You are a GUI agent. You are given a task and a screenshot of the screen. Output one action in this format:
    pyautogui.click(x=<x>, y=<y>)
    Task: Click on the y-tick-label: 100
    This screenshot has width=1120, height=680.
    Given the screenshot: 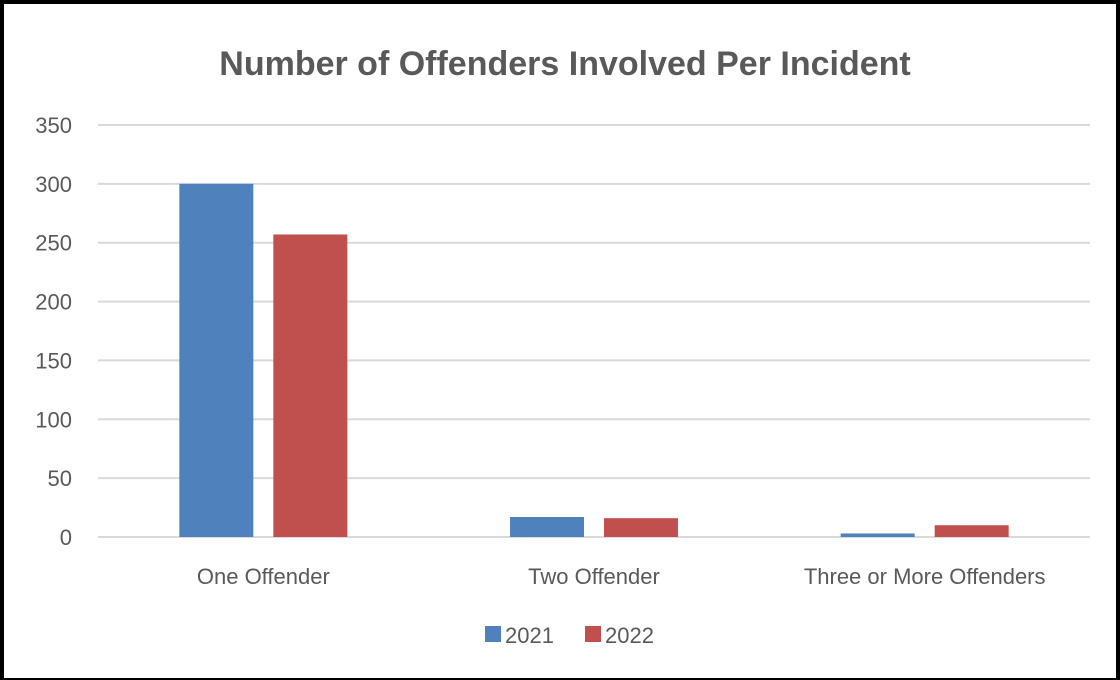 What is the action you would take?
    pyautogui.click(x=53, y=419)
    